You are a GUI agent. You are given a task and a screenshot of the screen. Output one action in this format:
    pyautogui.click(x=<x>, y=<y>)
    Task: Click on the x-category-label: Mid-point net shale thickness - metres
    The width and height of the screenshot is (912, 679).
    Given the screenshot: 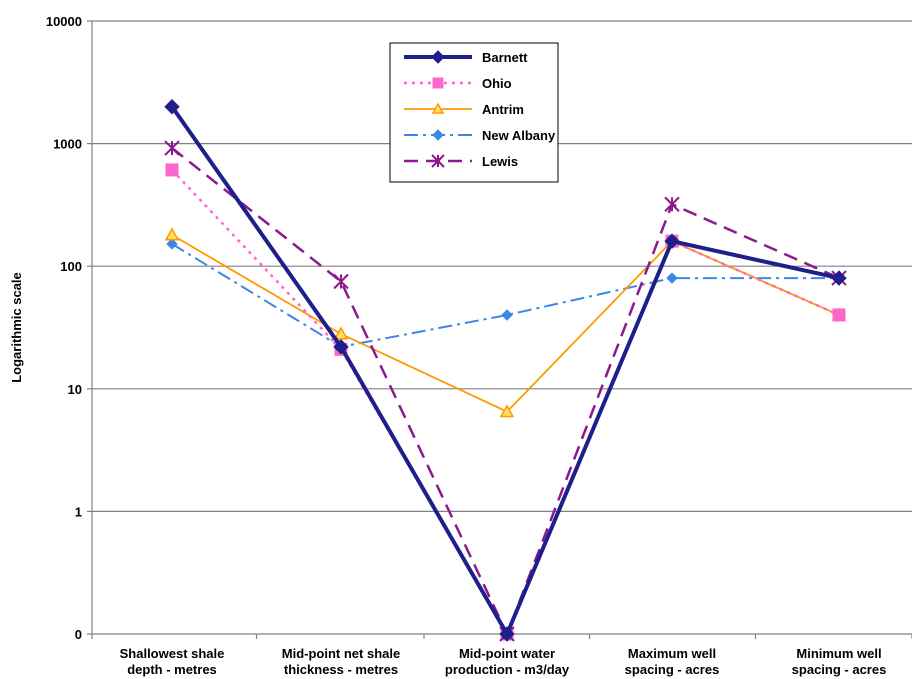 What is the action you would take?
    pyautogui.click(x=341, y=661)
    